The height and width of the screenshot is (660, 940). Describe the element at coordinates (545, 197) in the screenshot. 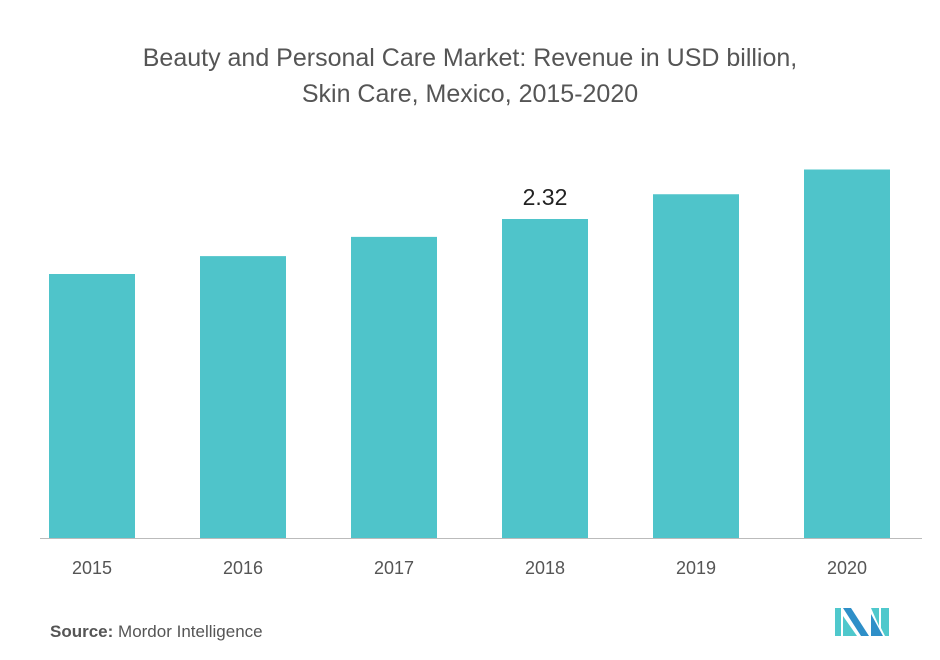

I see `data-label-2018: 2.32` at that location.